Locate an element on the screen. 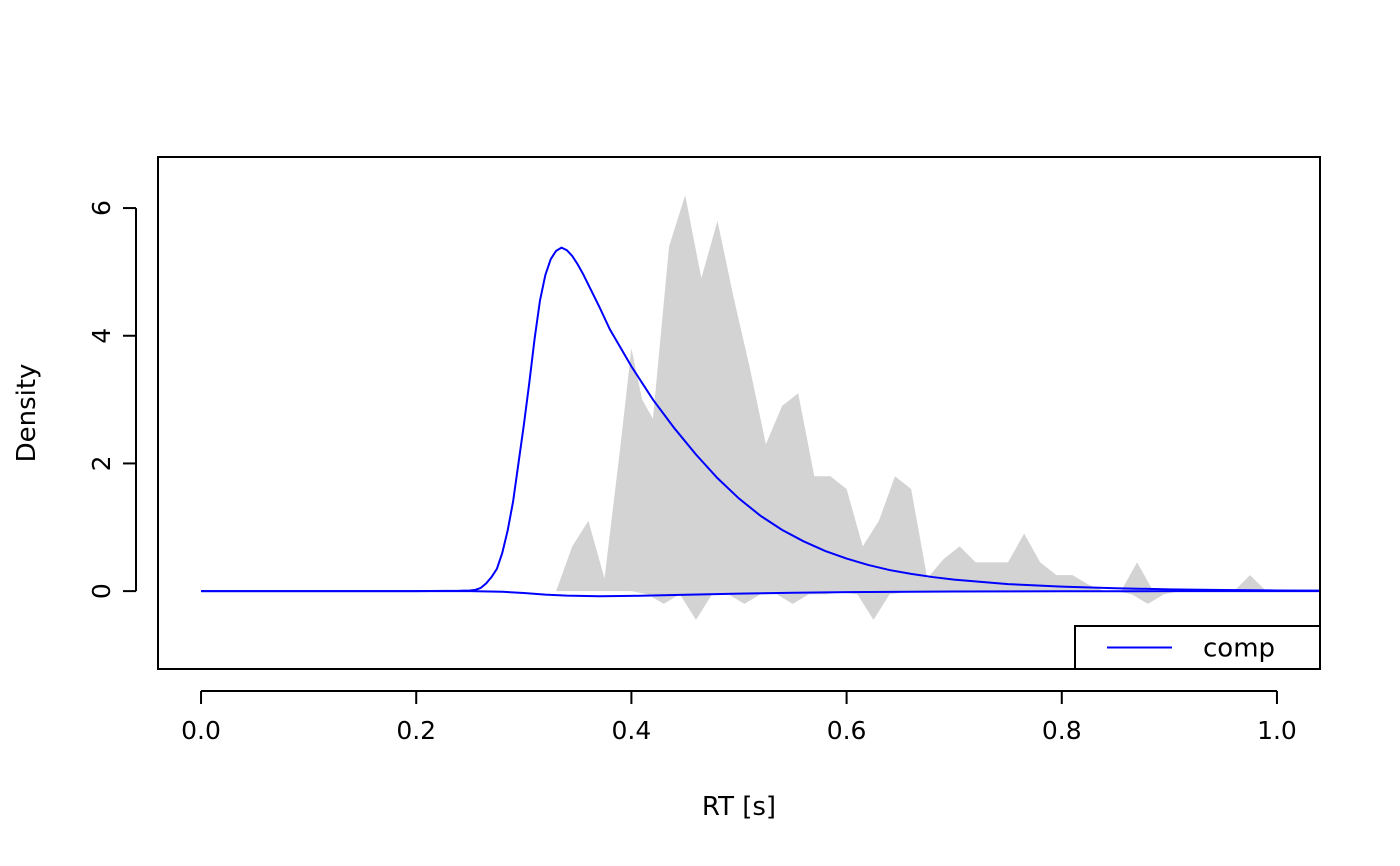 Image resolution: width=1400 pixels, height=866 pixels. area-observed-negative is located at coordinates (760, 605).